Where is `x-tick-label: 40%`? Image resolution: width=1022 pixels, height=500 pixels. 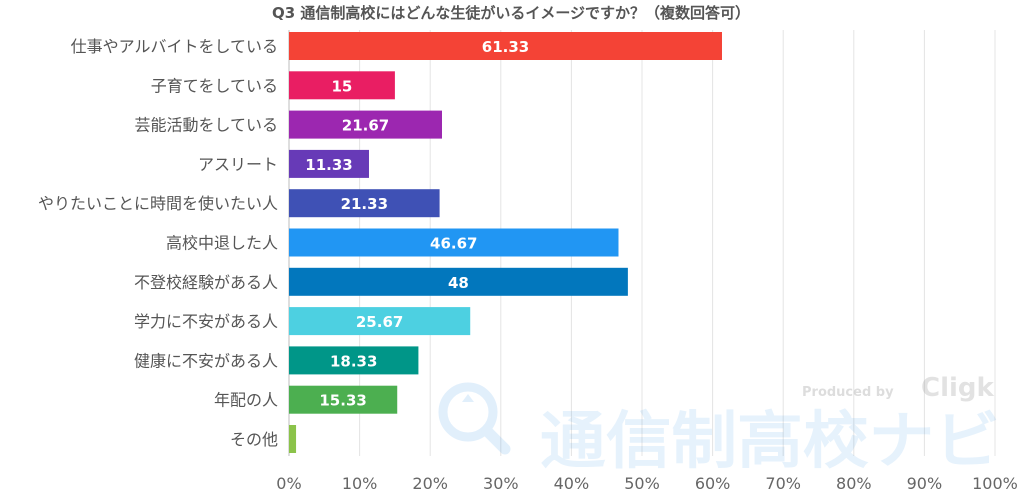
x-tick-label: 40% is located at coordinates (572, 483).